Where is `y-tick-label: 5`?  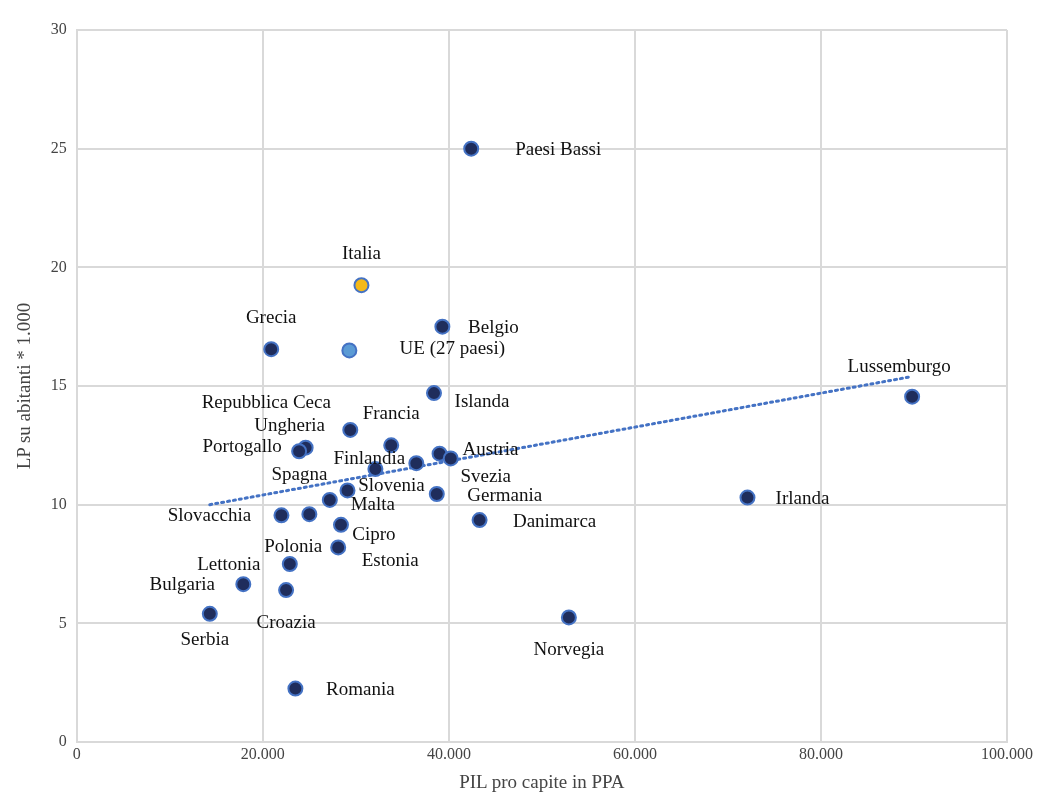
y-tick-label: 5 is located at coordinates (62, 622).